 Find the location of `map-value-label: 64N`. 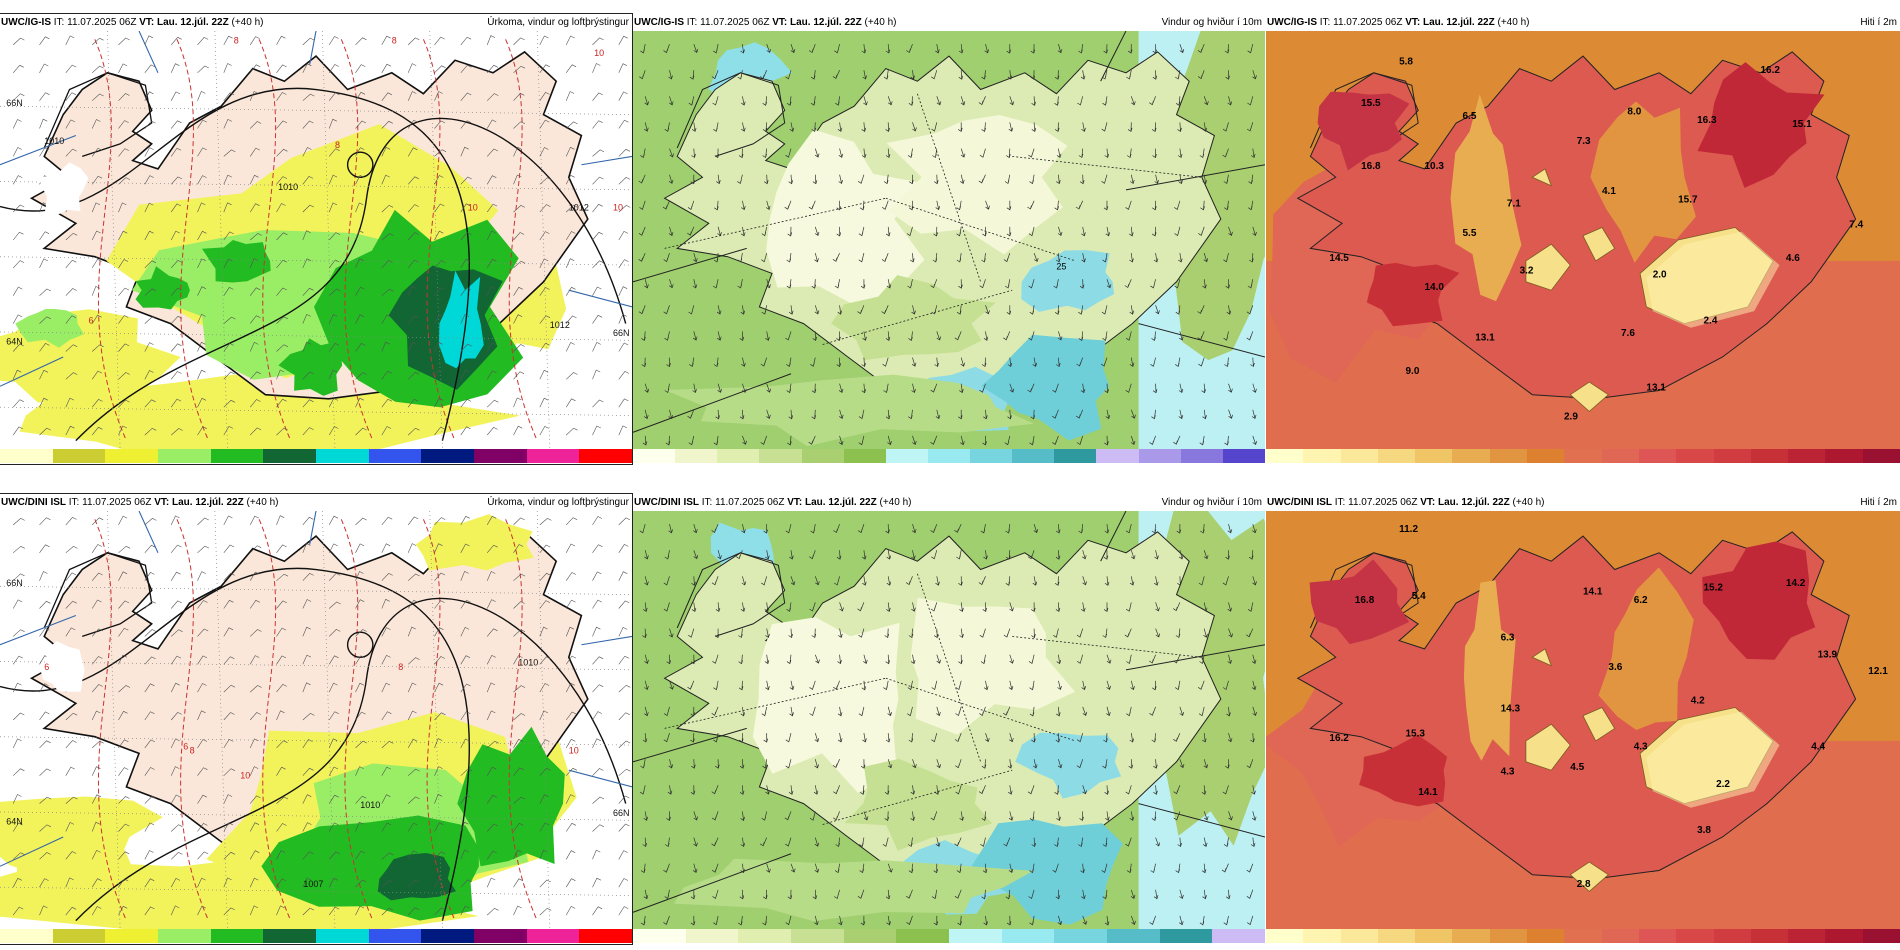

map-value-label: 64N is located at coordinates (14, 822).